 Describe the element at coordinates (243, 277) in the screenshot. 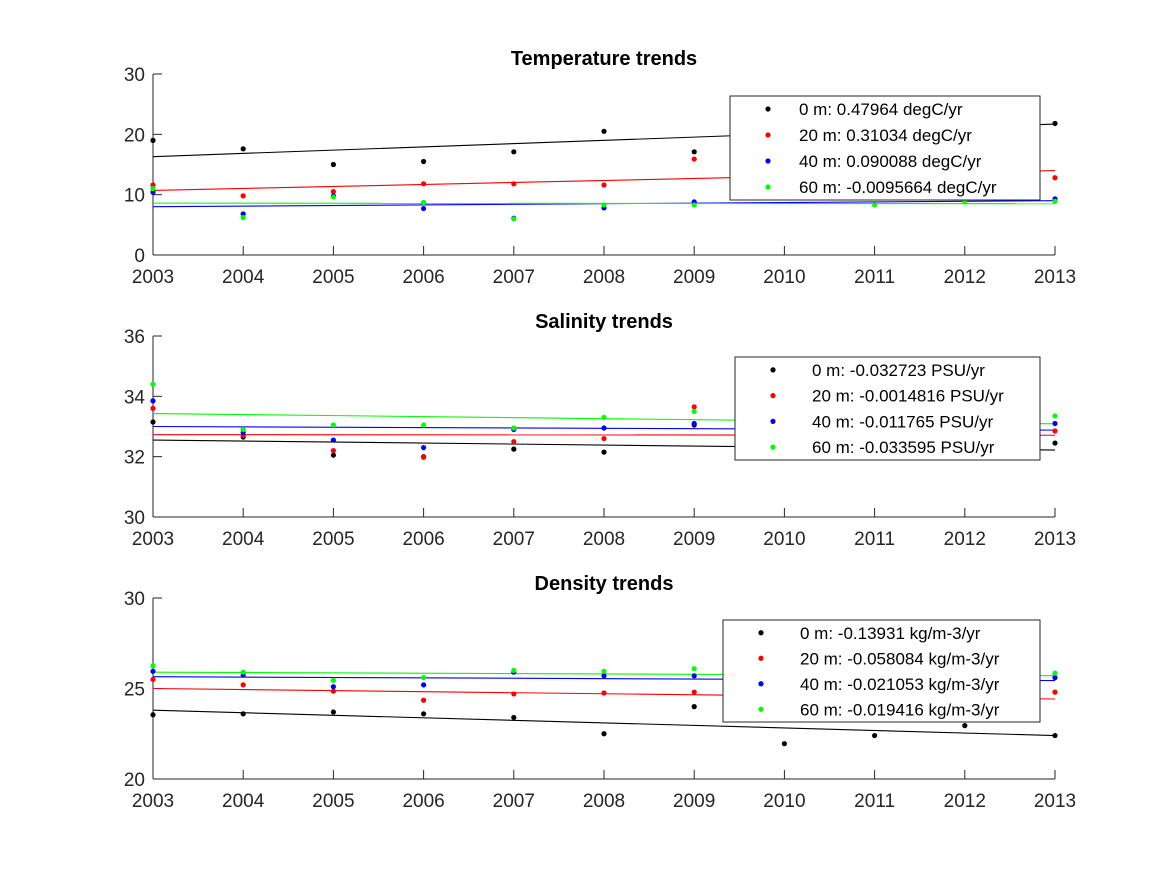

I see `temperature-x-tick-label: 2004` at that location.